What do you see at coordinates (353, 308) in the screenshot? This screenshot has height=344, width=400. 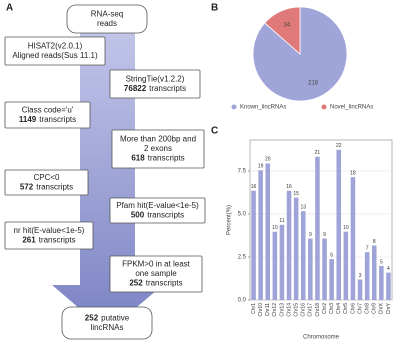 I see `x-tick-label: Chr6` at bounding box center [353, 308].